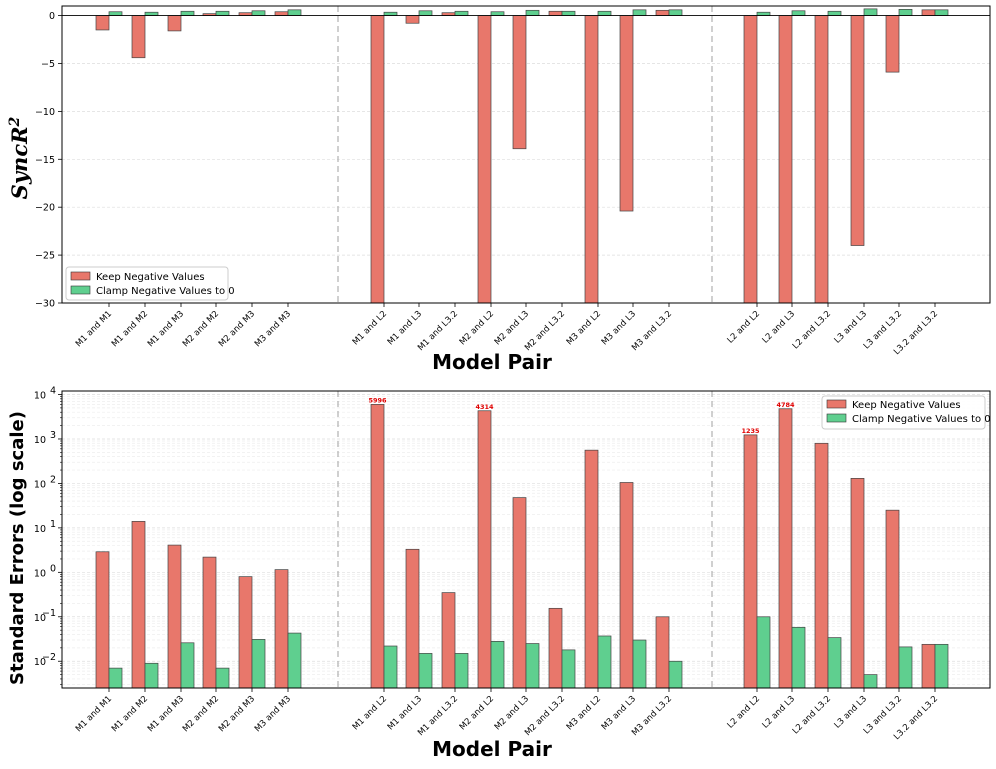  I want to click on bar-clamp-m1-and-m3, so click(187, 13).